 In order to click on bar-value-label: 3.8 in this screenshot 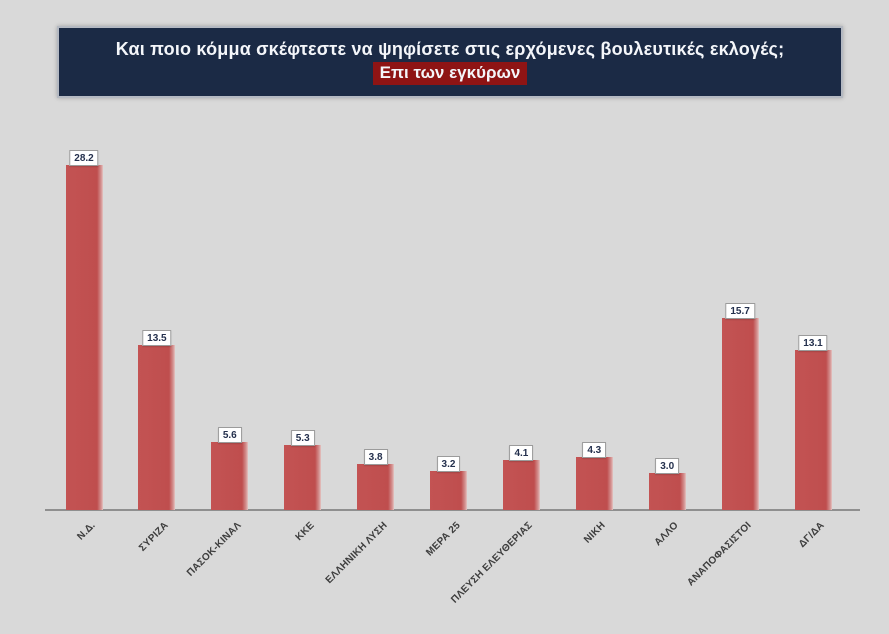, I will do `click(375, 457)`.